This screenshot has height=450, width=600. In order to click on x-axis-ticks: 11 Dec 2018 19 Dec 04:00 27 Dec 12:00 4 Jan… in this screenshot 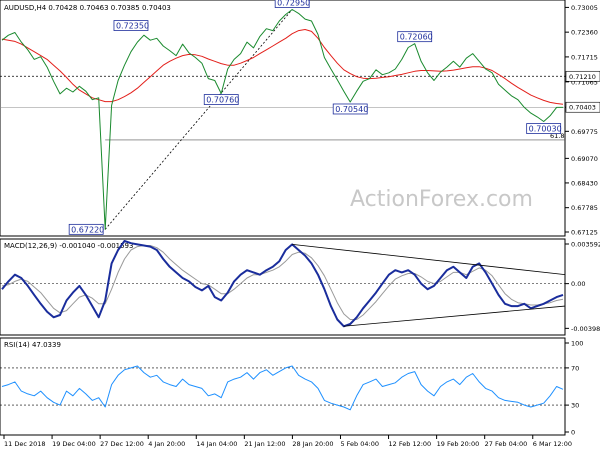, I will do `click(287, 441)`.